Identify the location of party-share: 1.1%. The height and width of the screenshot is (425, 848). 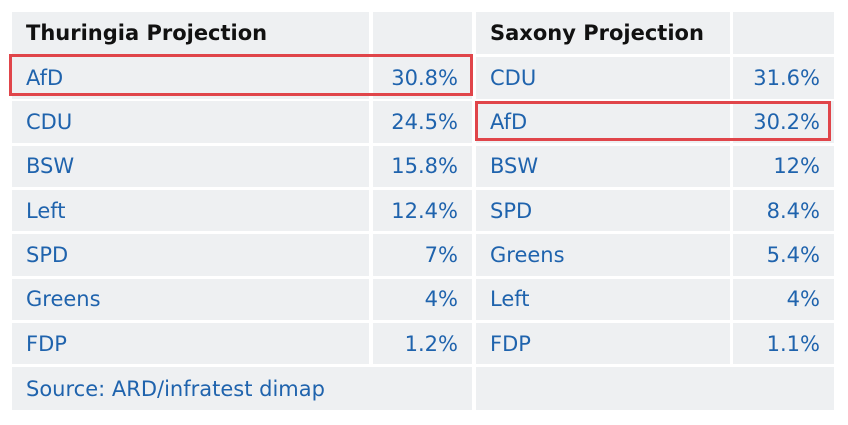
(783, 343).